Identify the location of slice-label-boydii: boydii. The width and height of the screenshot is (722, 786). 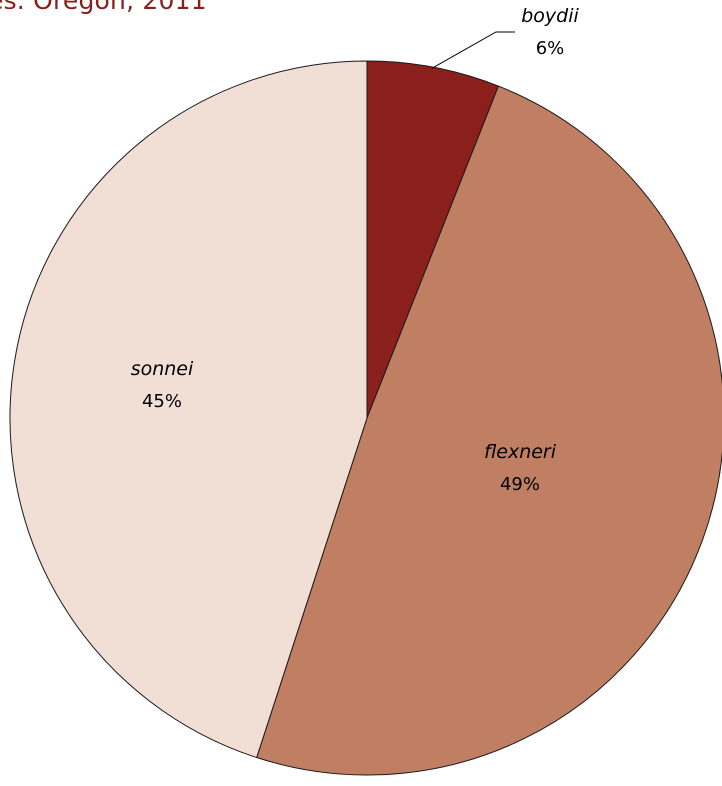
(550, 16).